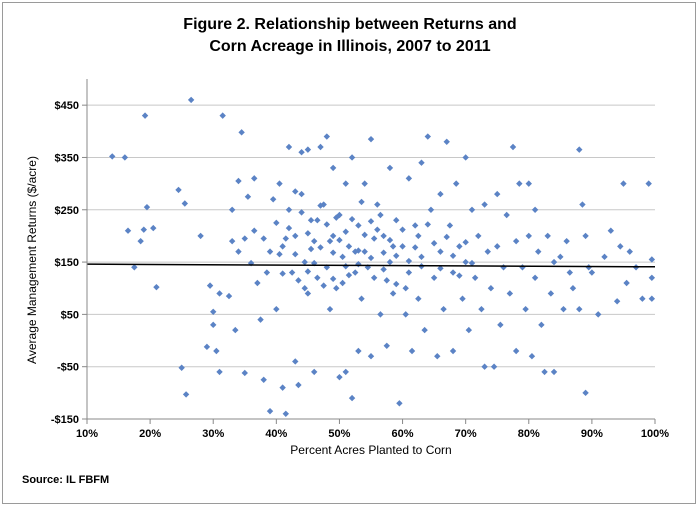  Describe the element at coordinates (350, 46) in the screenshot. I see `chart-title-line-2: Corn Acreage in Illinois, 2007 to 2011` at that location.